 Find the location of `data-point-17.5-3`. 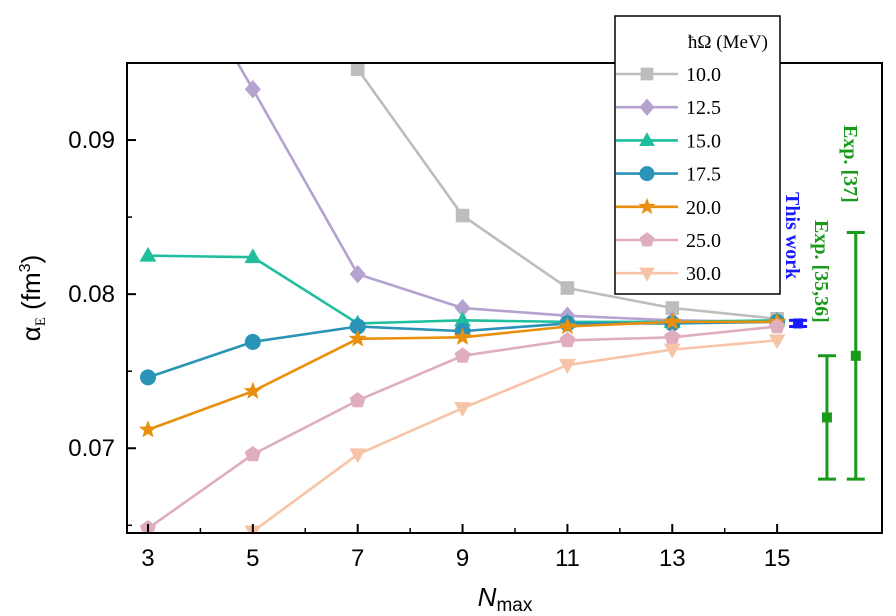

data-point-17.5-3 is located at coordinates (147, 377).